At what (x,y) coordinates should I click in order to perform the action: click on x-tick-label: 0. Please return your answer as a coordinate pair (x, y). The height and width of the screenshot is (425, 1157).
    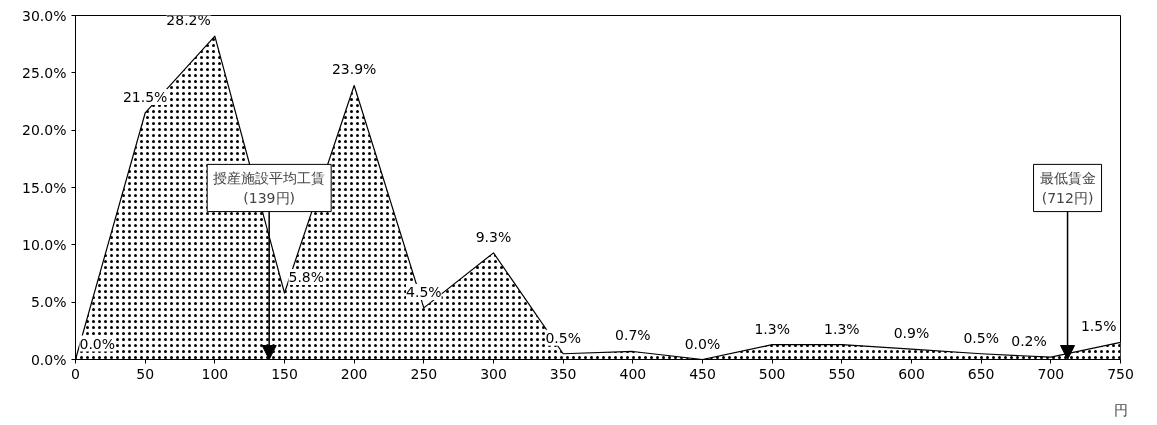
    Looking at the image, I should click on (75, 373).